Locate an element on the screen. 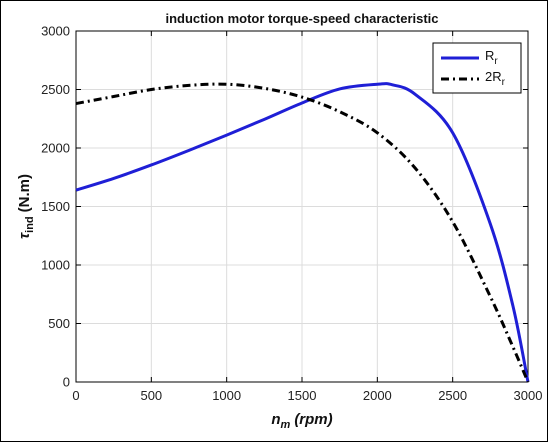  y-axis-label: τind (N.m) is located at coordinates (26, 206).